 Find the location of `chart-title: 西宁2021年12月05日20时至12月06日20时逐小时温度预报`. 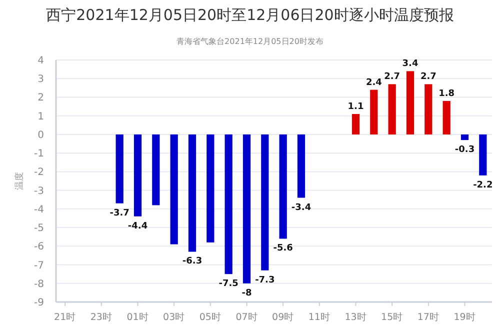

chart-title: 西宁2021年12月05日20时至12月06日20时逐小时温度预报 is located at coordinates (250, 15).